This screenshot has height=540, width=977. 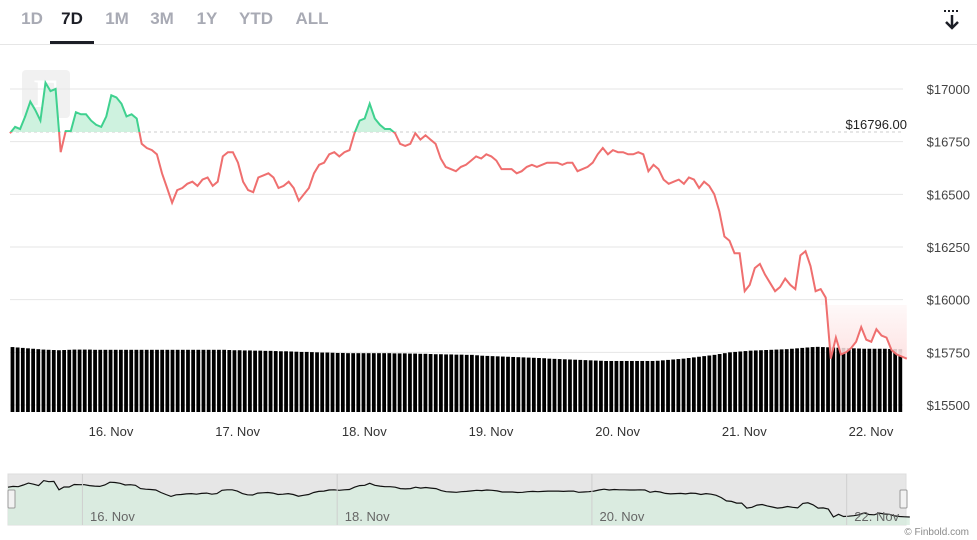 What do you see at coordinates (32, 18) in the screenshot?
I see `range-1d-button: 1D` at bounding box center [32, 18].